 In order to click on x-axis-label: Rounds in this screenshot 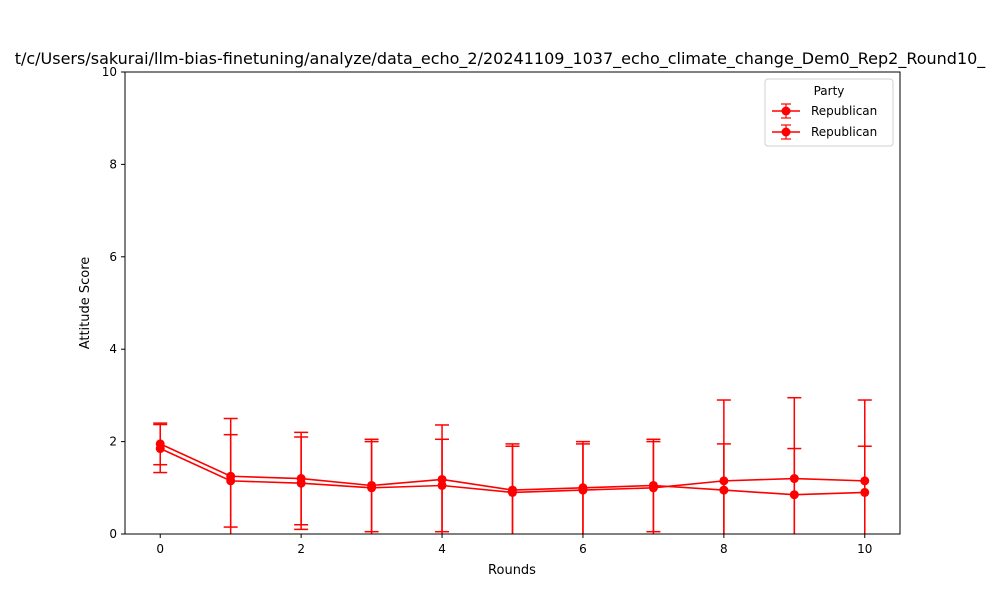, I will do `click(512, 570)`.